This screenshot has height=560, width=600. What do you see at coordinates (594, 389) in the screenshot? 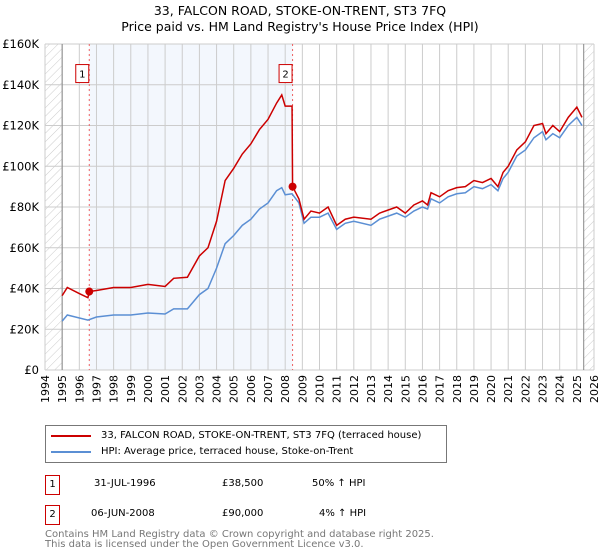
I see `x-tick-label: 2026` at bounding box center [594, 389].